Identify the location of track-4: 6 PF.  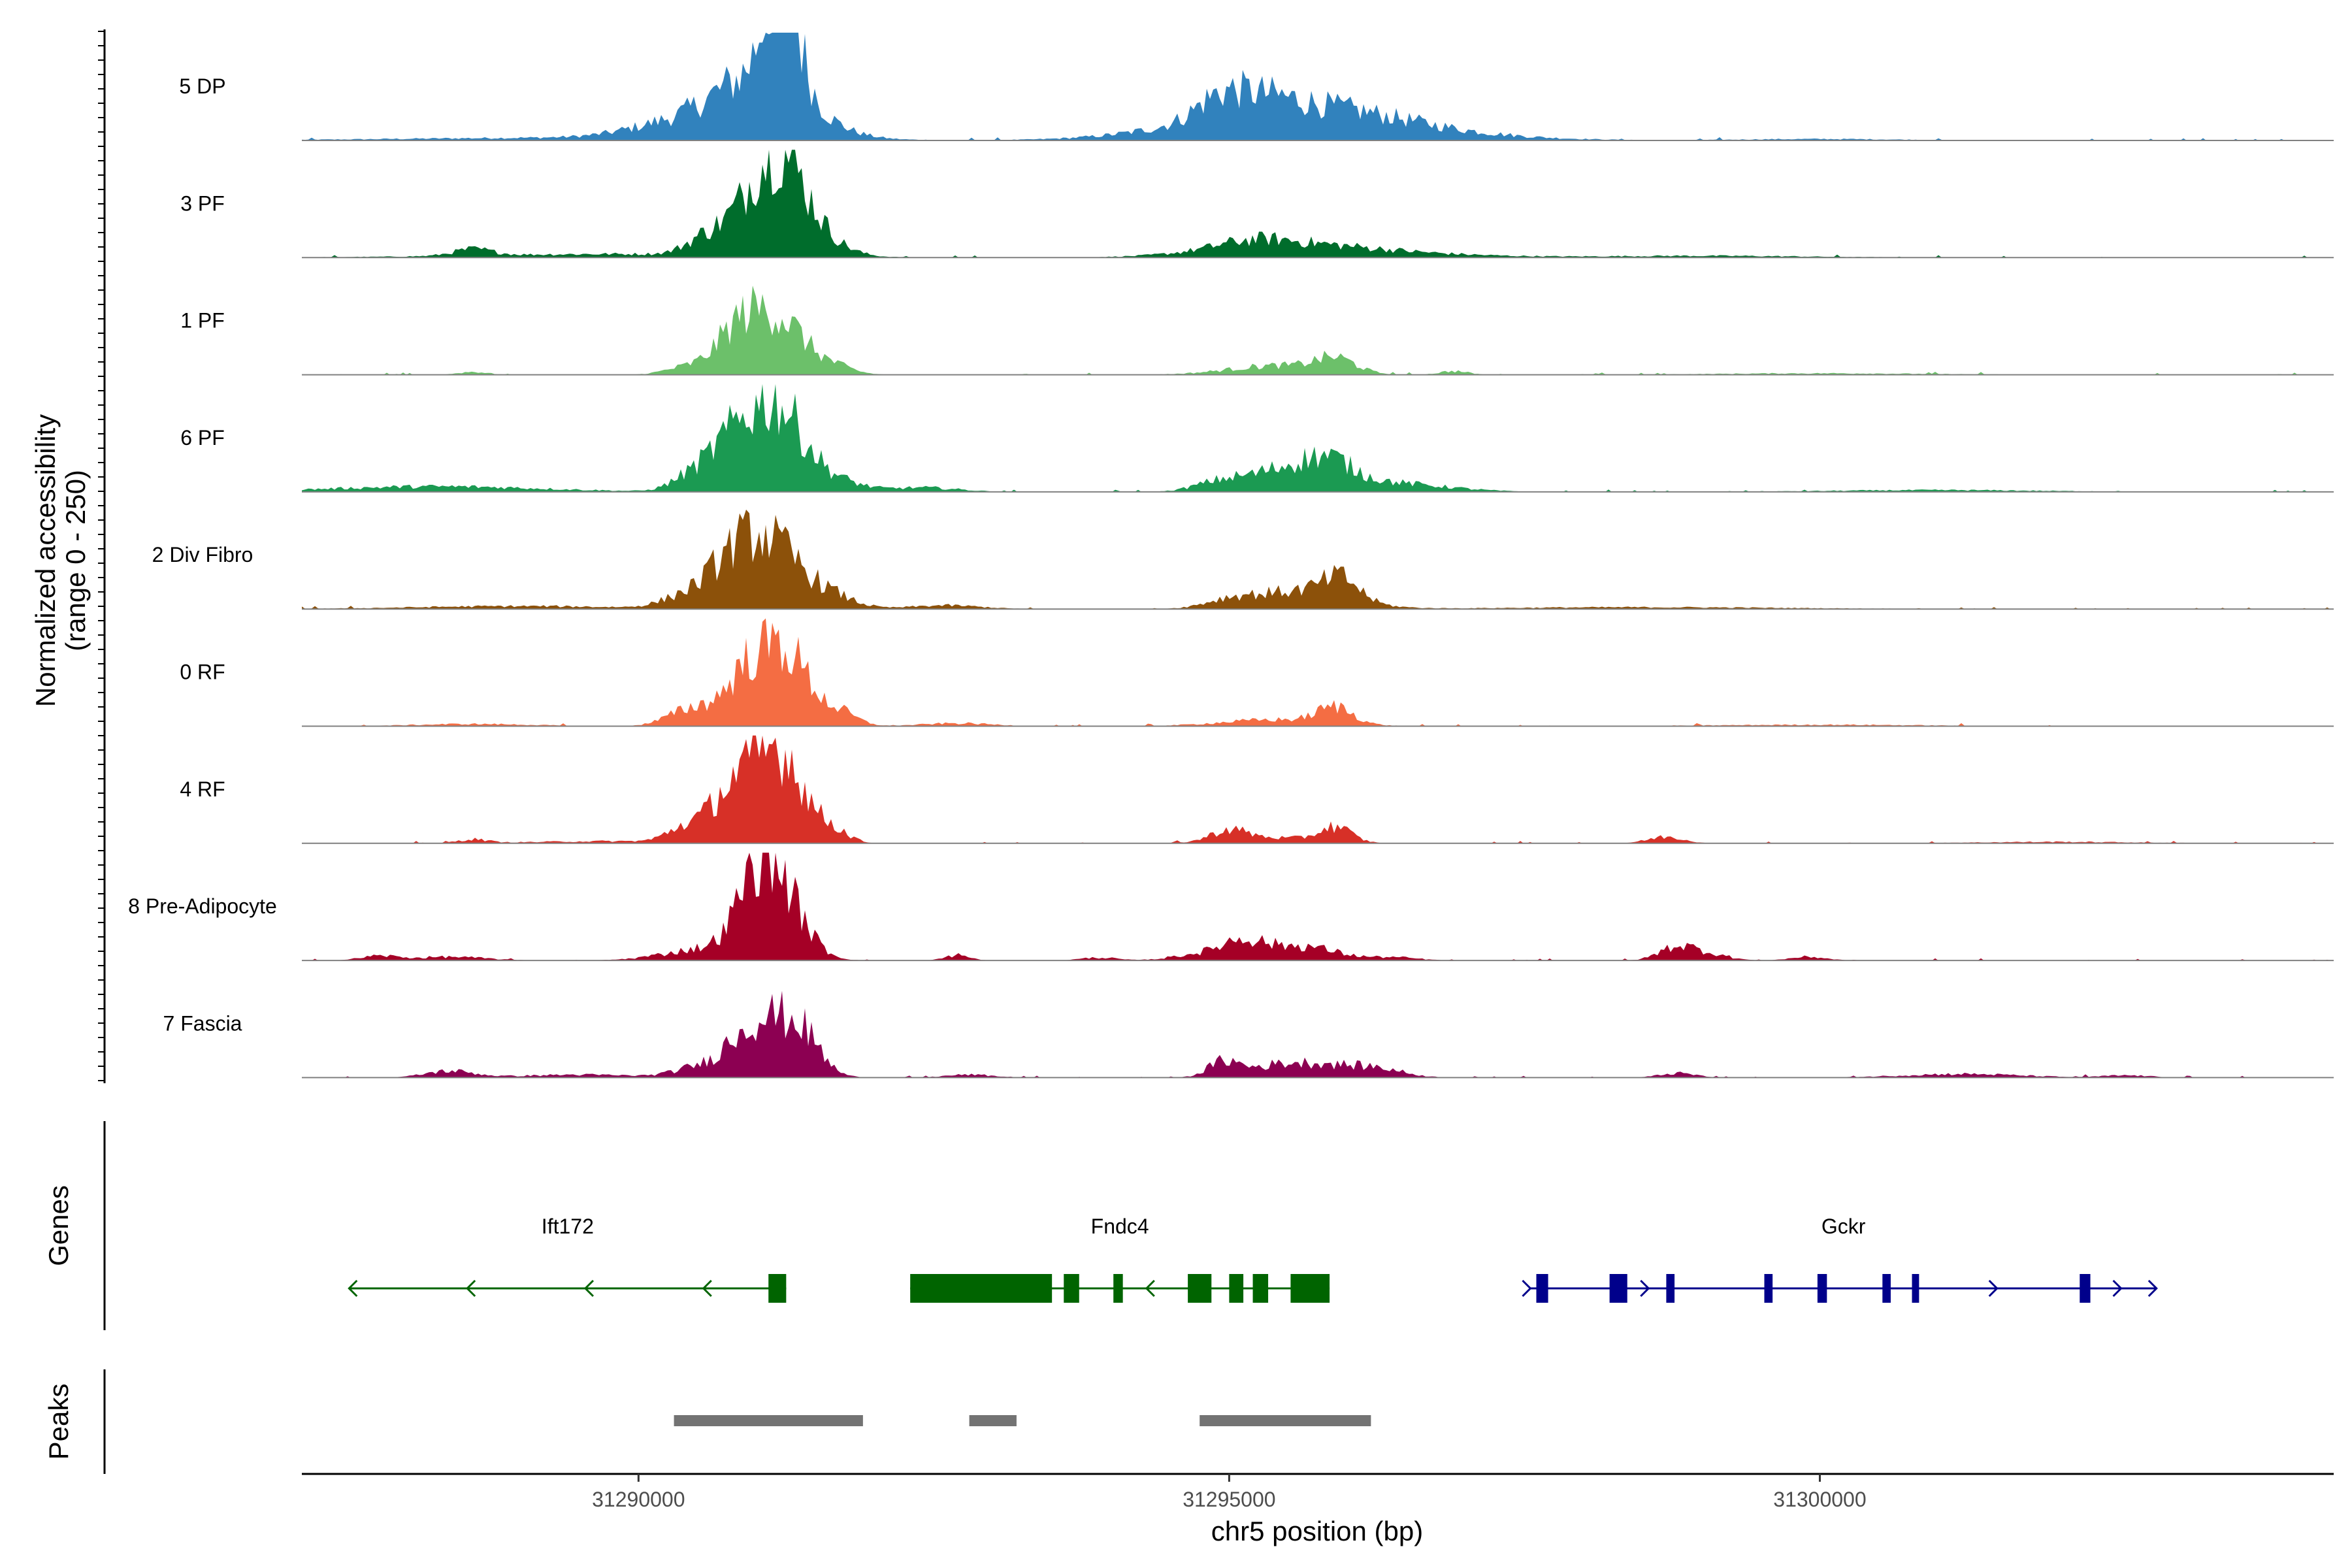
(1257, 438).